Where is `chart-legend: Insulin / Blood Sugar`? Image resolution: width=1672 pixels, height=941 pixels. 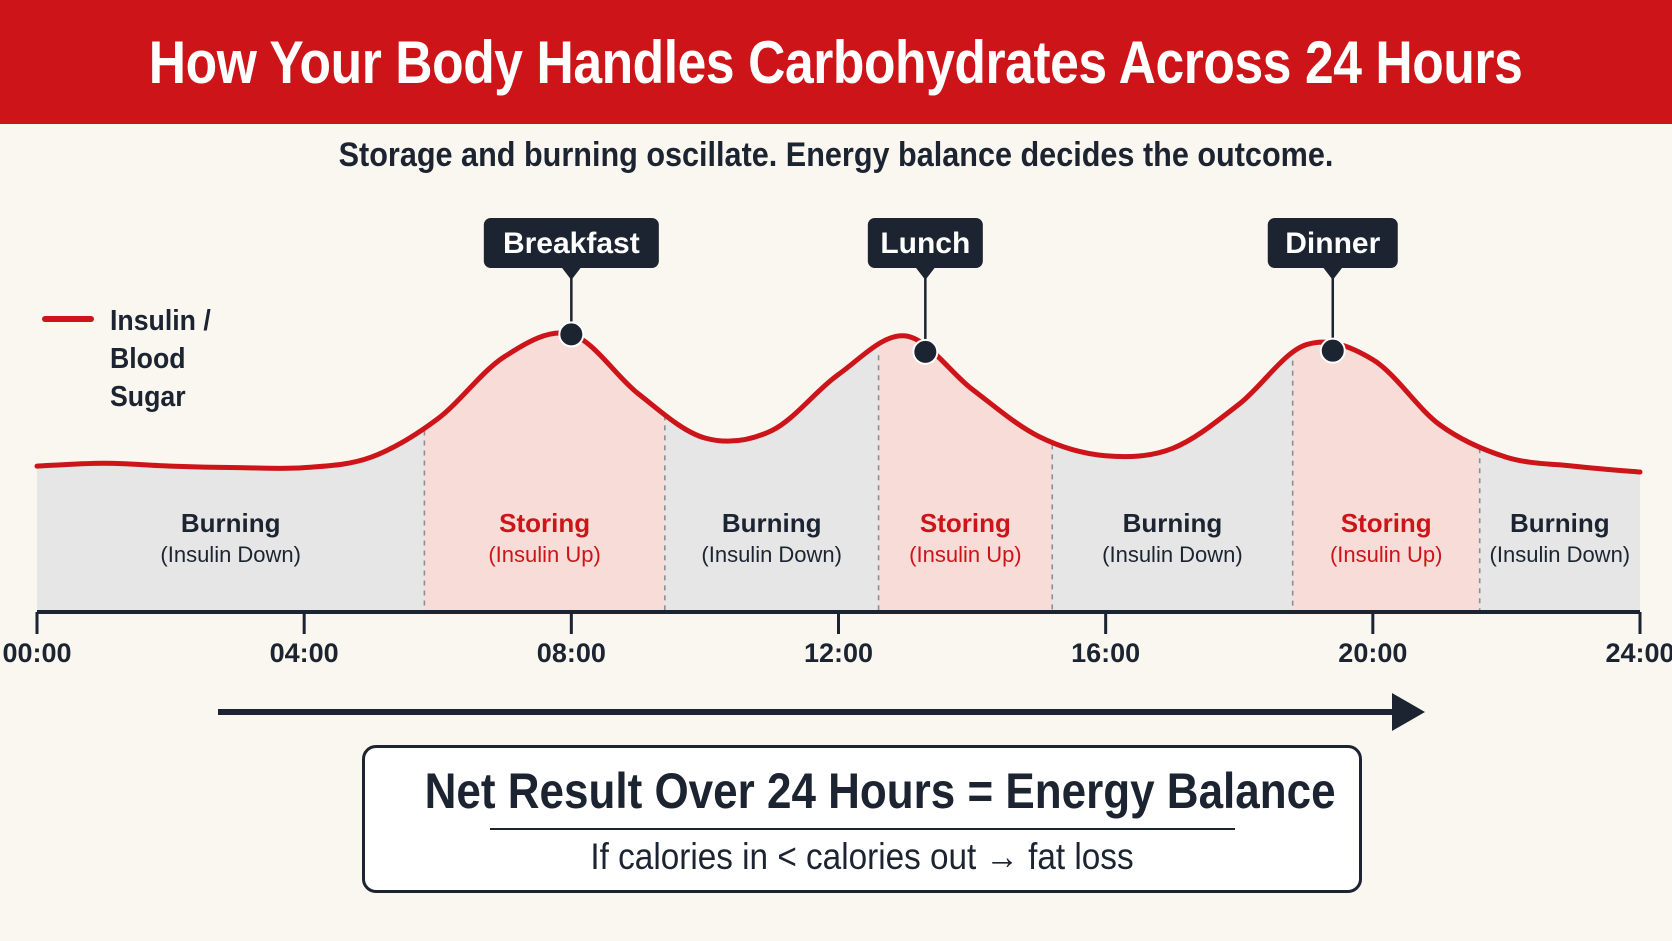
chart-legend: Insulin / Blood Sugar is located at coordinates (151, 359).